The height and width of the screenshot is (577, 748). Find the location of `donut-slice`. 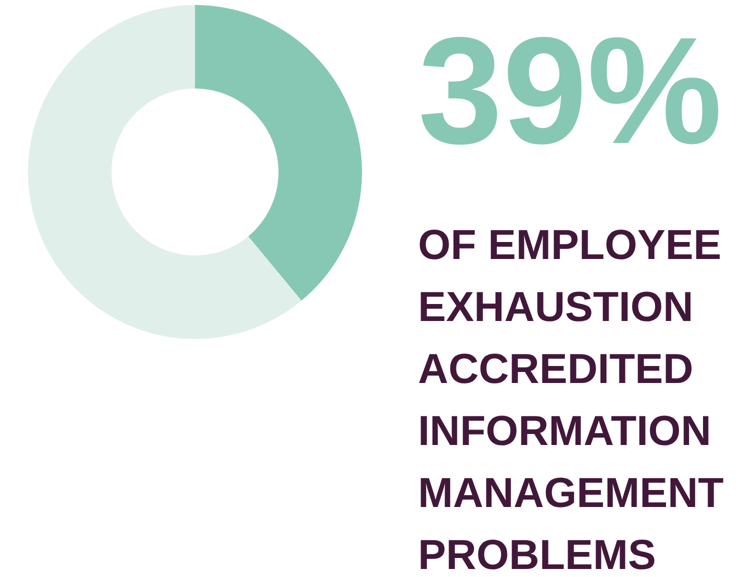

donut-slice is located at coordinates (278, 153).